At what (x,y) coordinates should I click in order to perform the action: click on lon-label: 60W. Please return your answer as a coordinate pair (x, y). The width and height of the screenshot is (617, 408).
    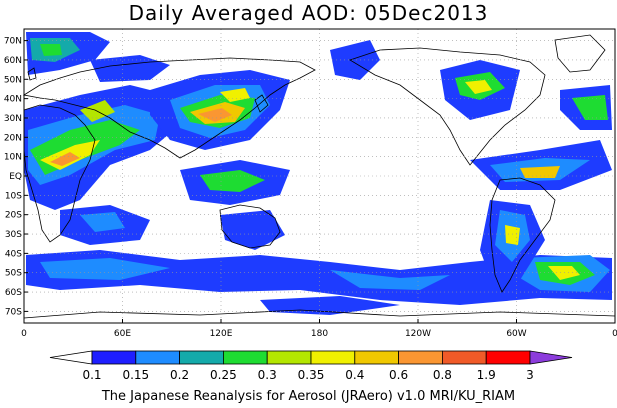
    Looking at the image, I should click on (516, 334).